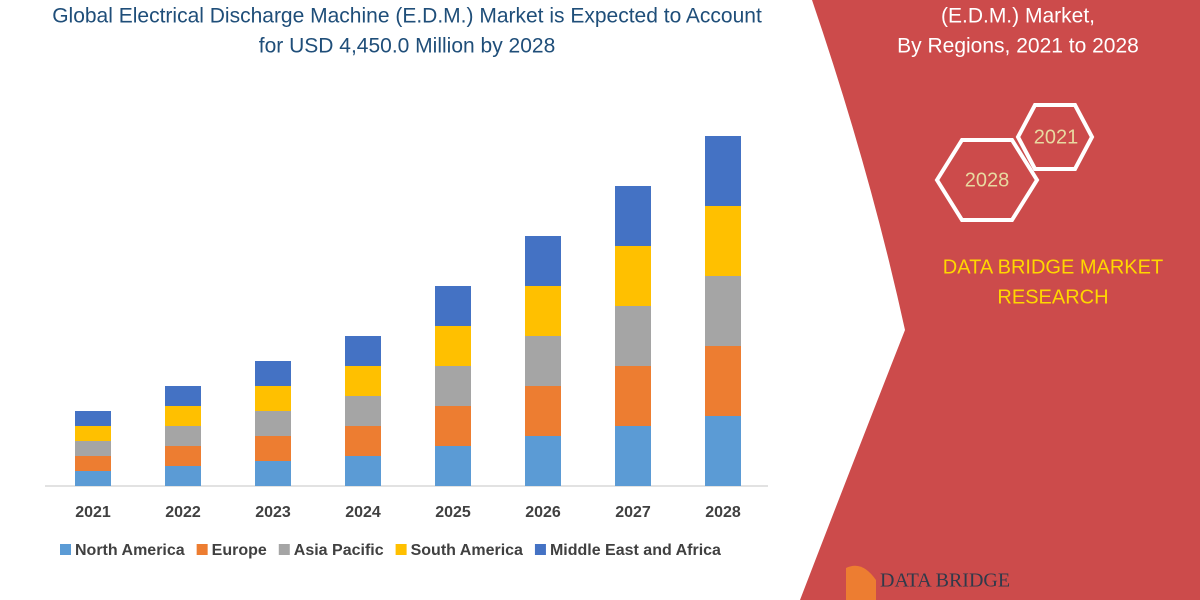 The image size is (1200, 600). Describe the element at coordinates (723, 512) in the screenshot. I see `x-tick-label: 2028` at that location.